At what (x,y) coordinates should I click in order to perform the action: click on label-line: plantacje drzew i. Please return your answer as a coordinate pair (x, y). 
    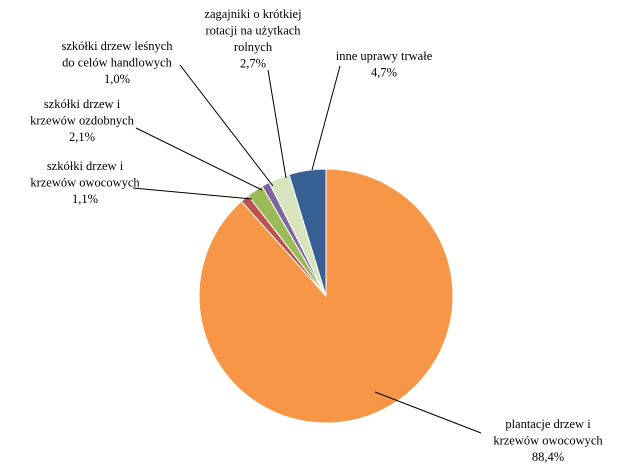
    Looking at the image, I should click on (548, 424).